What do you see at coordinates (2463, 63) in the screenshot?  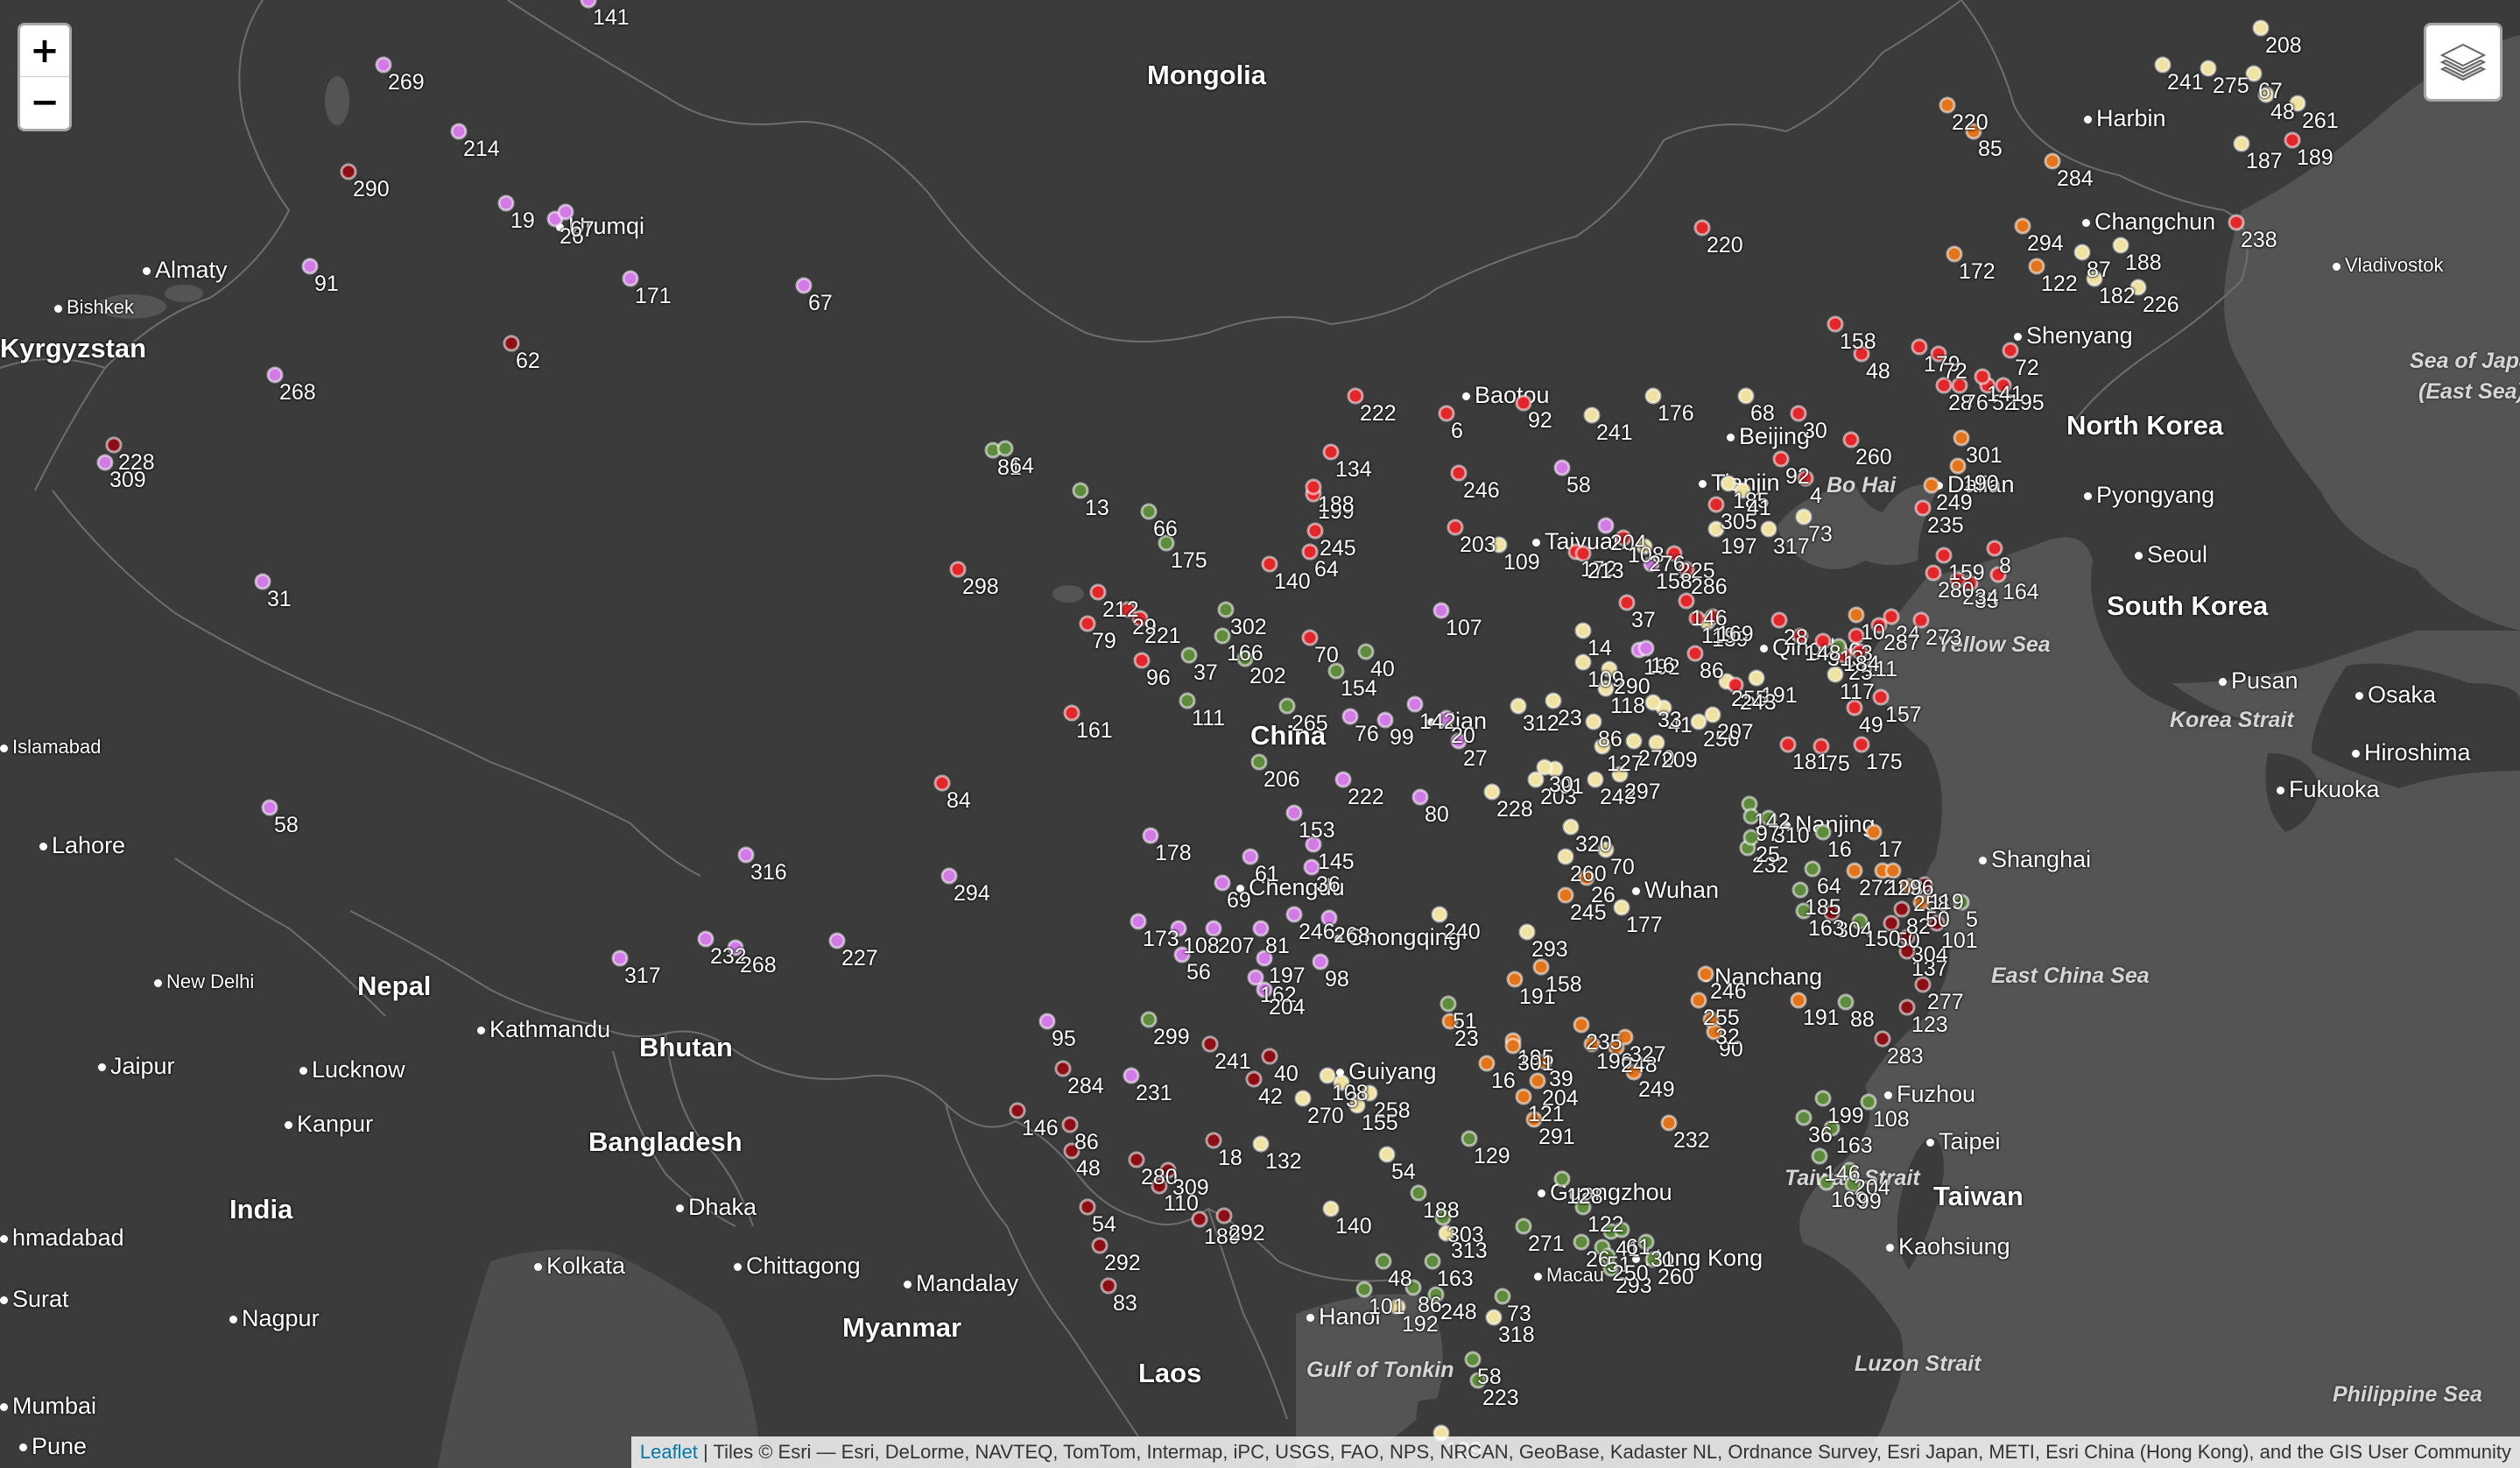 I see `layers-control-button` at bounding box center [2463, 63].